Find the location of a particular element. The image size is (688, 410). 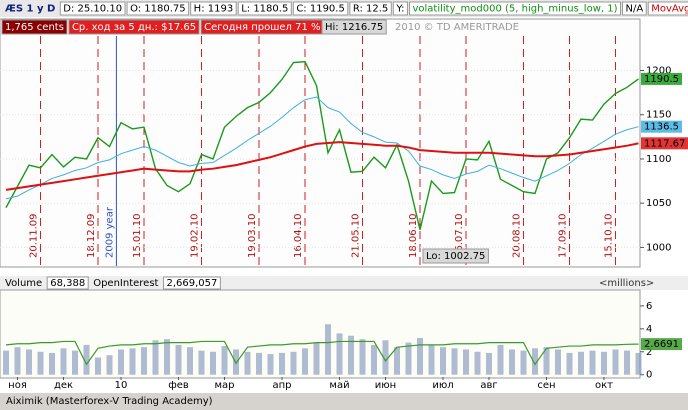

last-value-label: 1136.5 is located at coordinates (661, 127).